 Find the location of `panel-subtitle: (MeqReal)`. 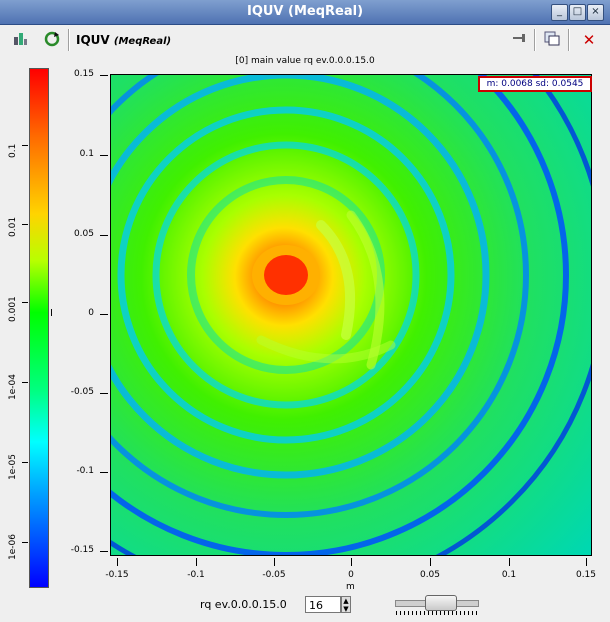

panel-subtitle: (MeqReal) is located at coordinates (142, 41).